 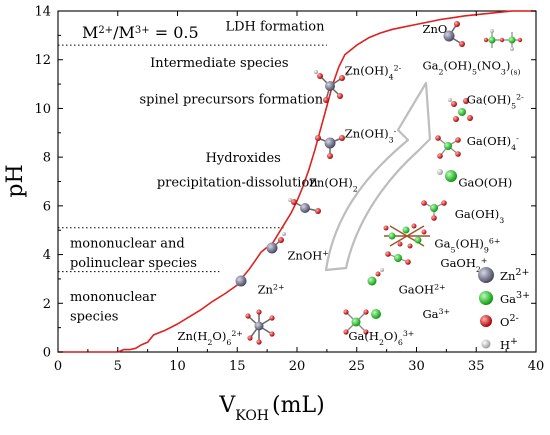 What do you see at coordinates (219, 63) in the screenshot?
I see `annotation-1: Intermediate species` at bounding box center [219, 63].